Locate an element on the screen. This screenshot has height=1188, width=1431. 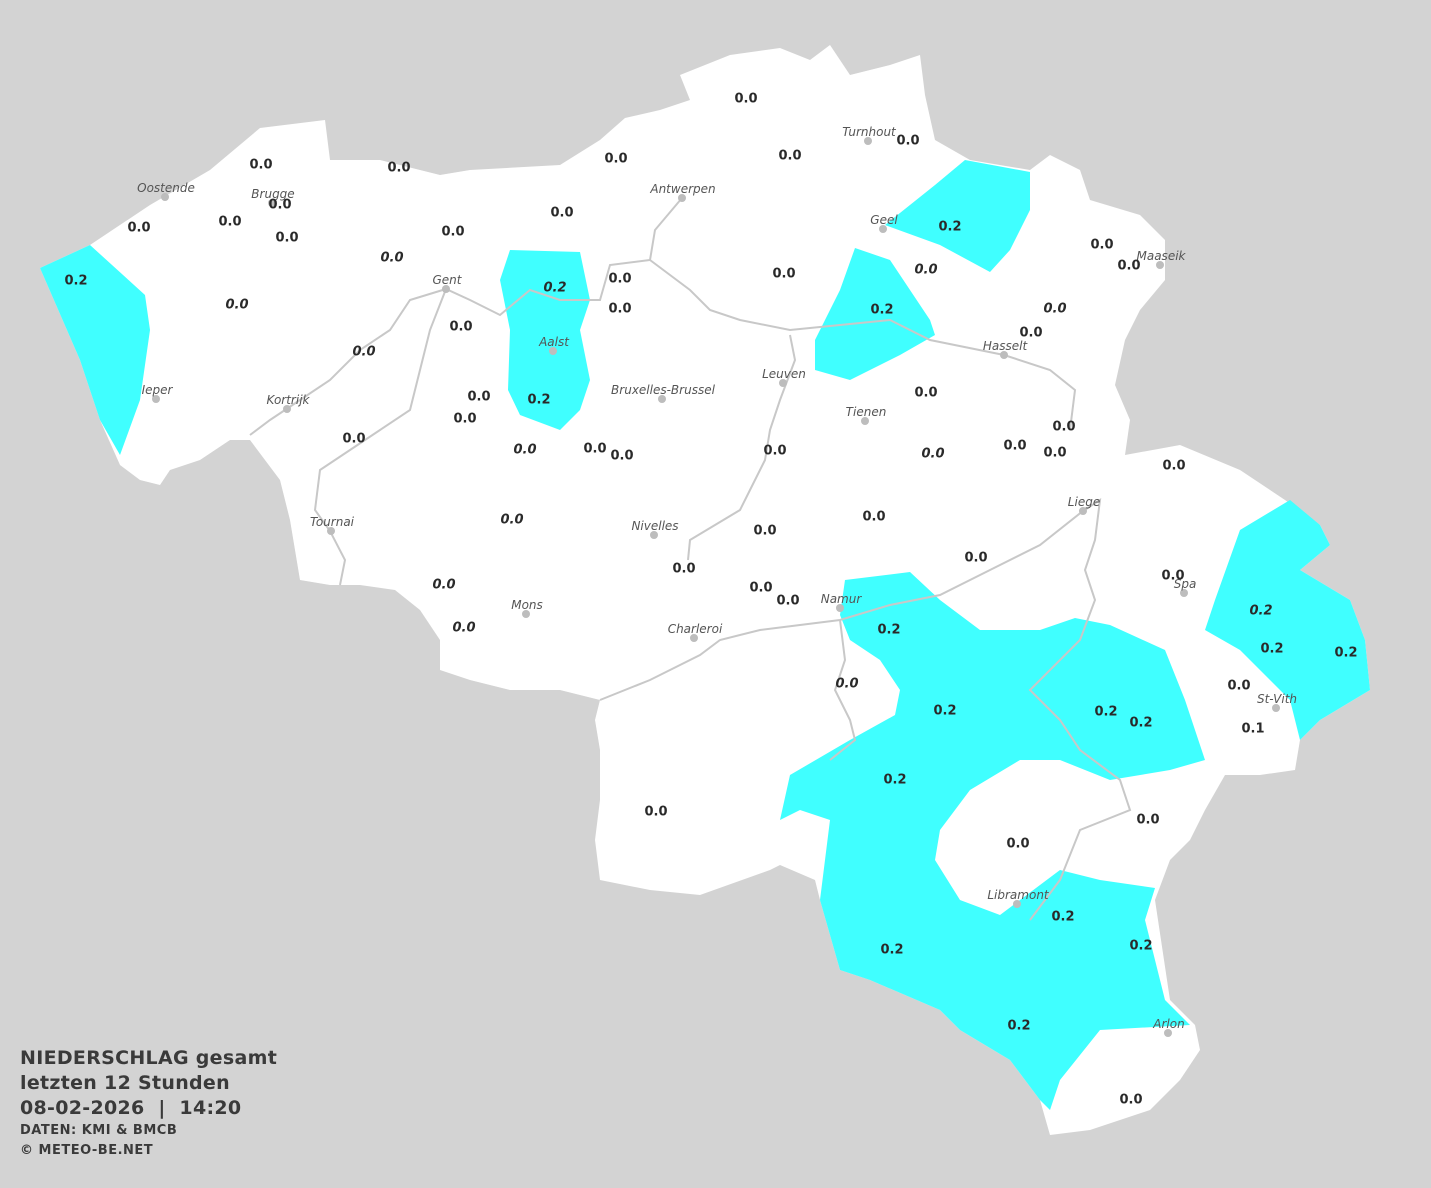
city-label: Bruxelles-Brussel is located at coordinates (663, 390).